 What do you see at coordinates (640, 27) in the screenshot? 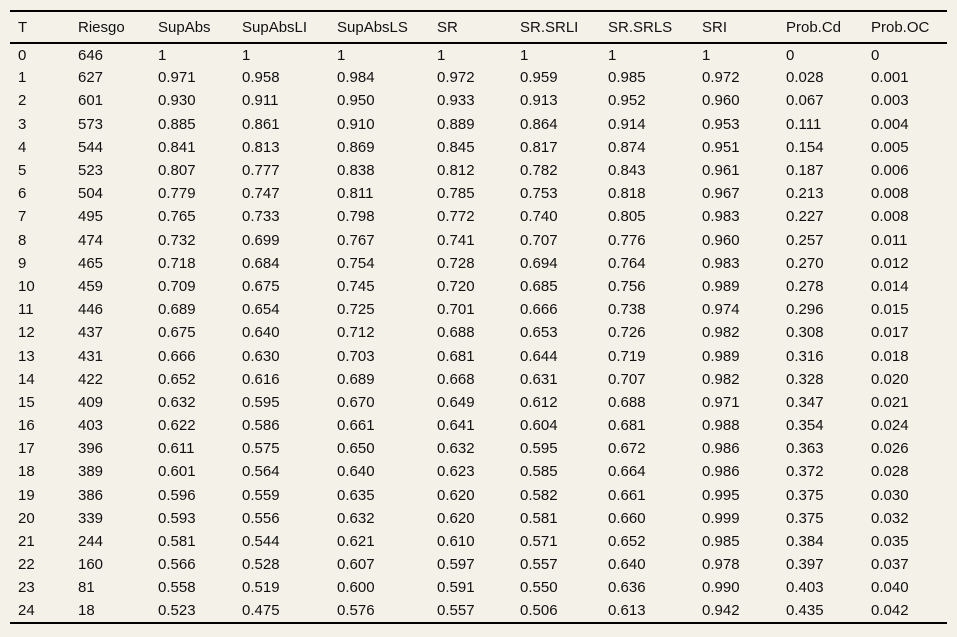
I see `column-header-sr-srls: SR.SRLS` at bounding box center [640, 27].